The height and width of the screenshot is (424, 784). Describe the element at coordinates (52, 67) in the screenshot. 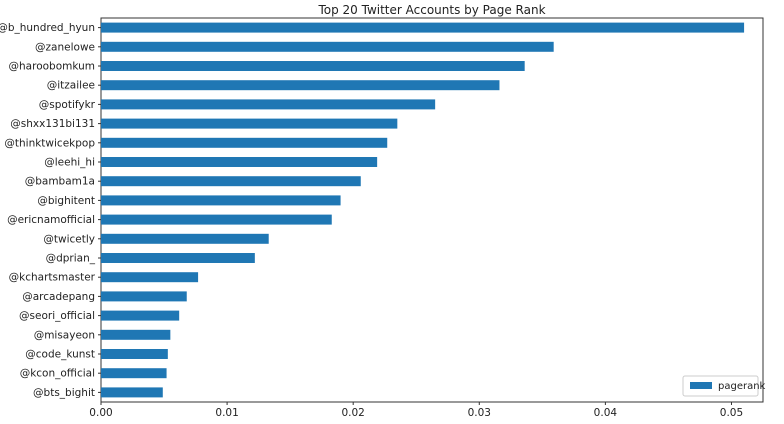

I see `category-label: @haroobomkum` at that location.